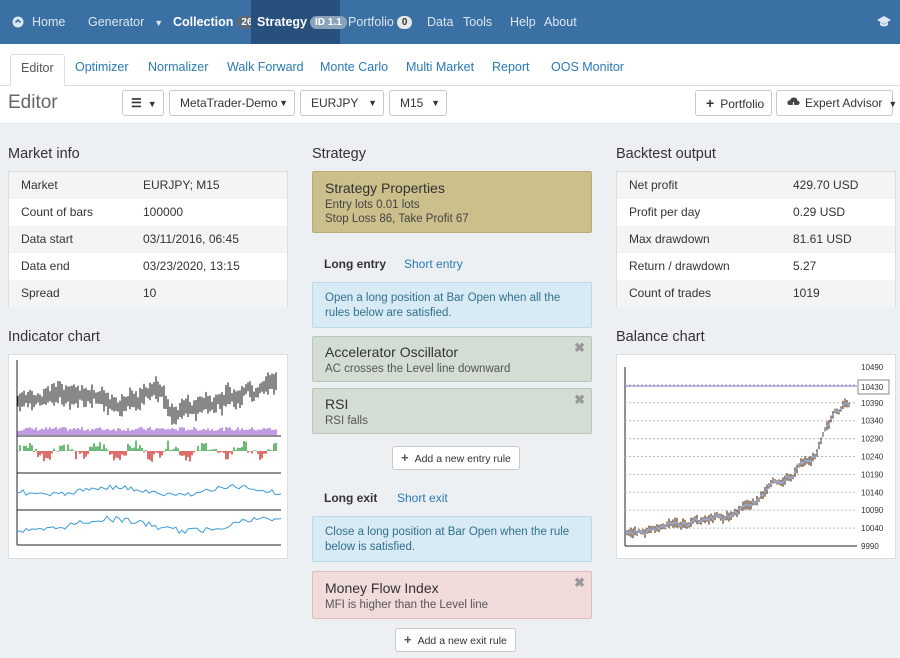  Describe the element at coordinates (45, 266) in the screenshot. I see `row-key: Data end` at that location.